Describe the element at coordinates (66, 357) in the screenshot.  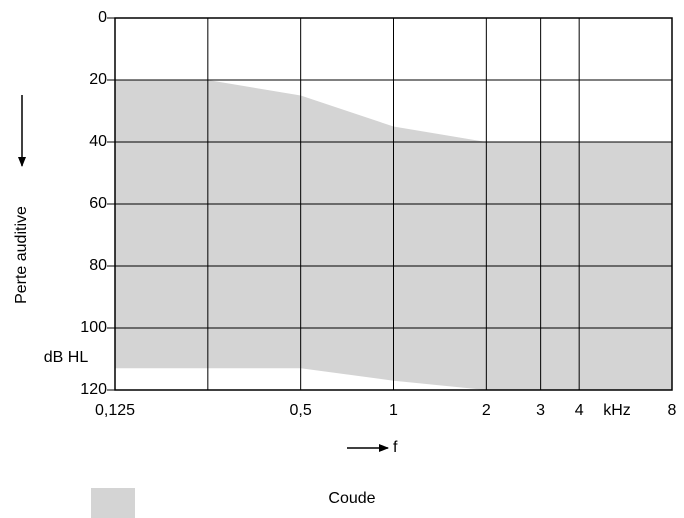
I see `y-unit: dB HL` at that location.